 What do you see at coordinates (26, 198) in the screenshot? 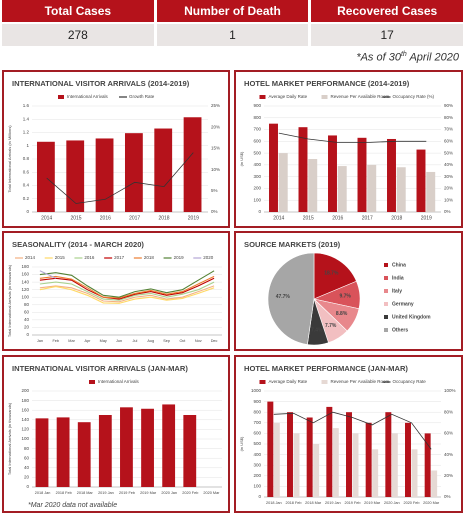
I see `y-tick-label: 0.2` at bounding box center [26, 198].